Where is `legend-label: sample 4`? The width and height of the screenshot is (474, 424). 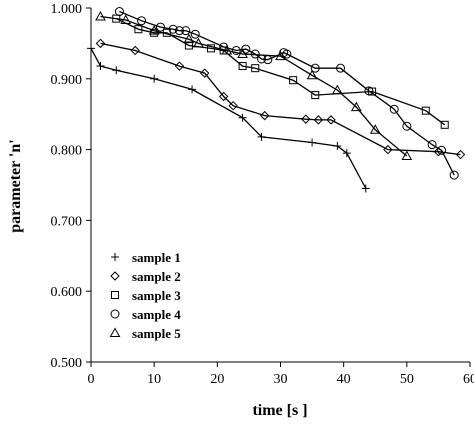 legend-label: sample 4 is located at coordinates (156, 314).